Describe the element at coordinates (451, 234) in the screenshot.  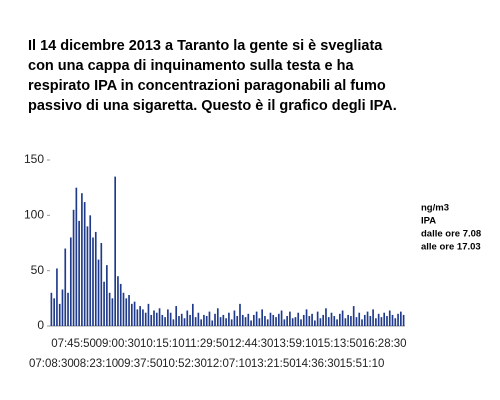
I see `annotation: dalle ore 7.08` at that location.